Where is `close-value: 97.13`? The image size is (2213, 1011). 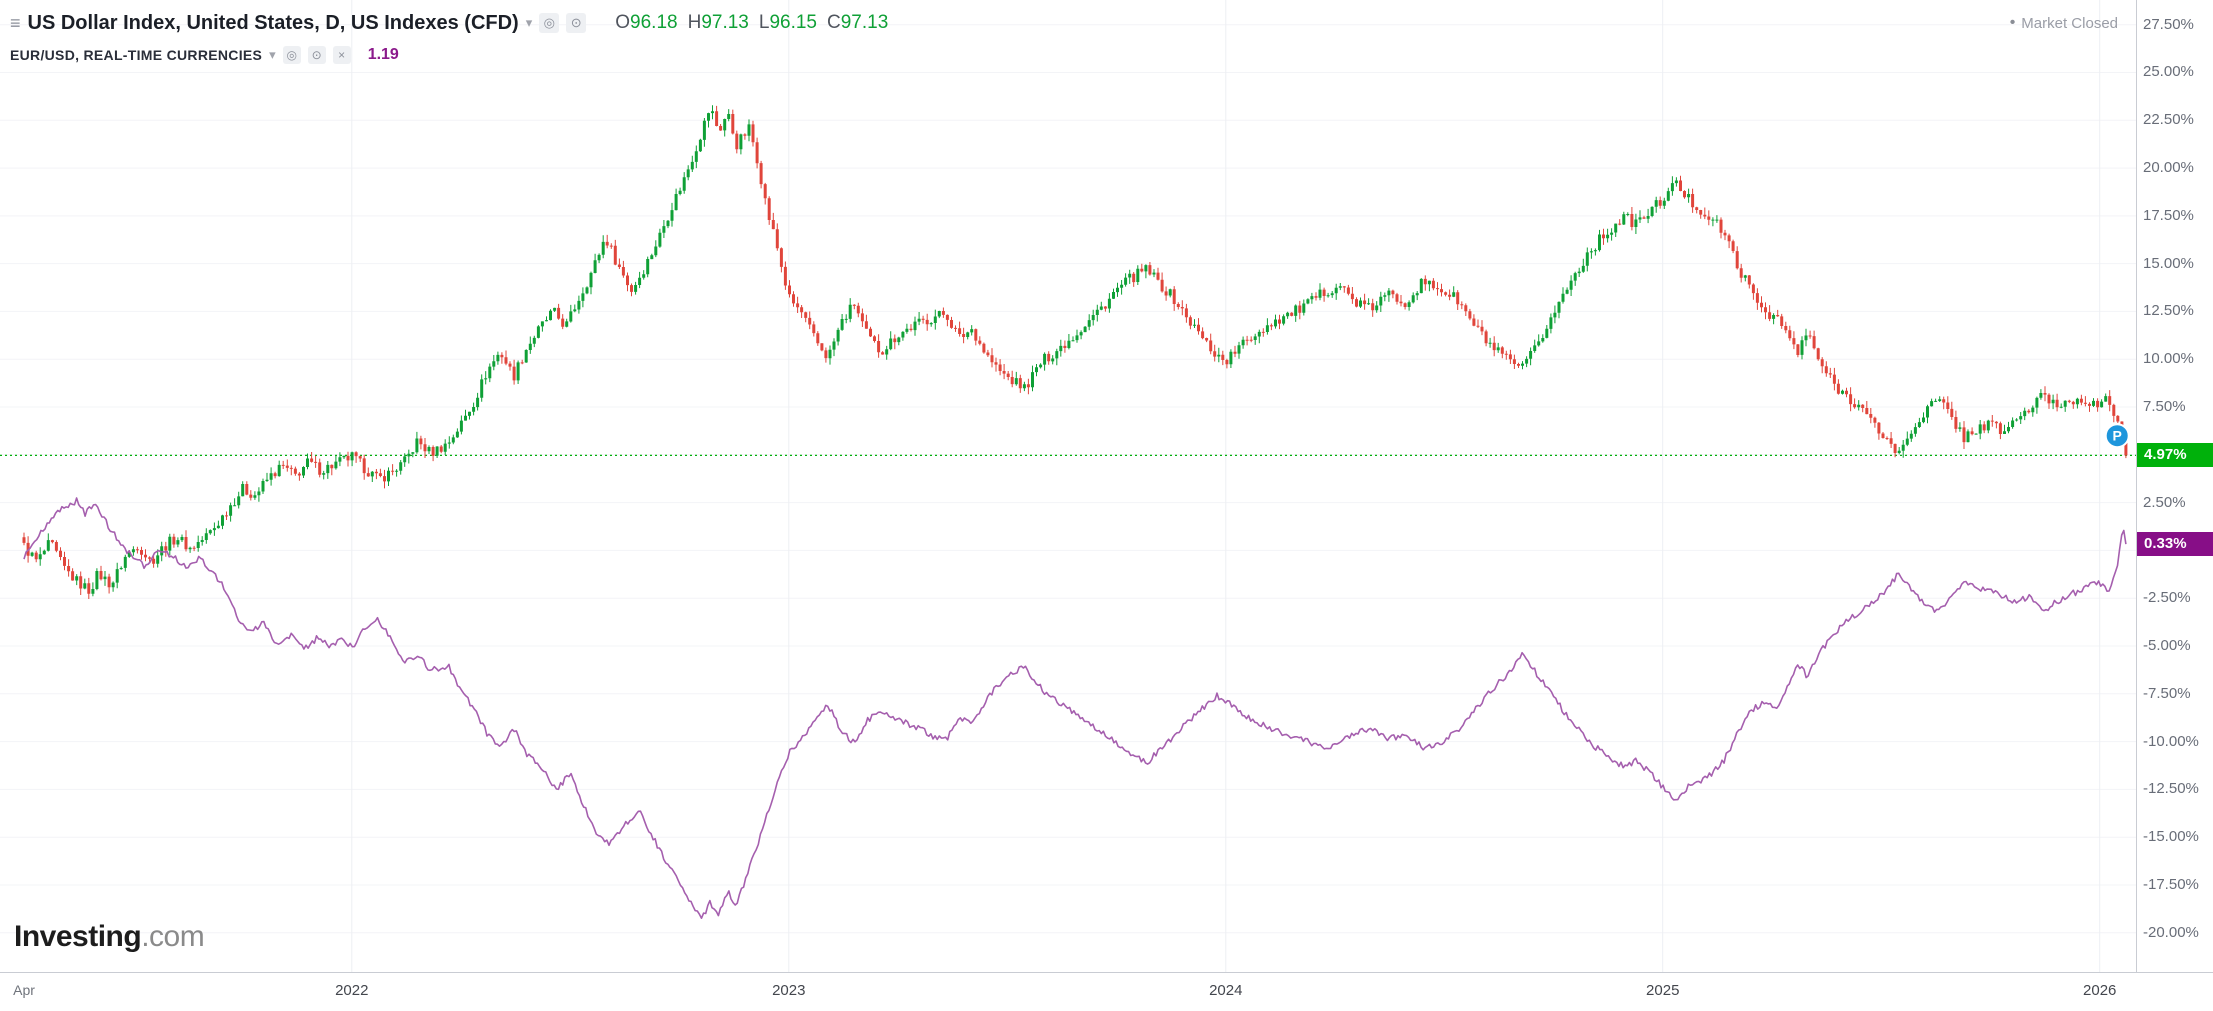
close-value: 97.13 is located at coordinates (864, 22).